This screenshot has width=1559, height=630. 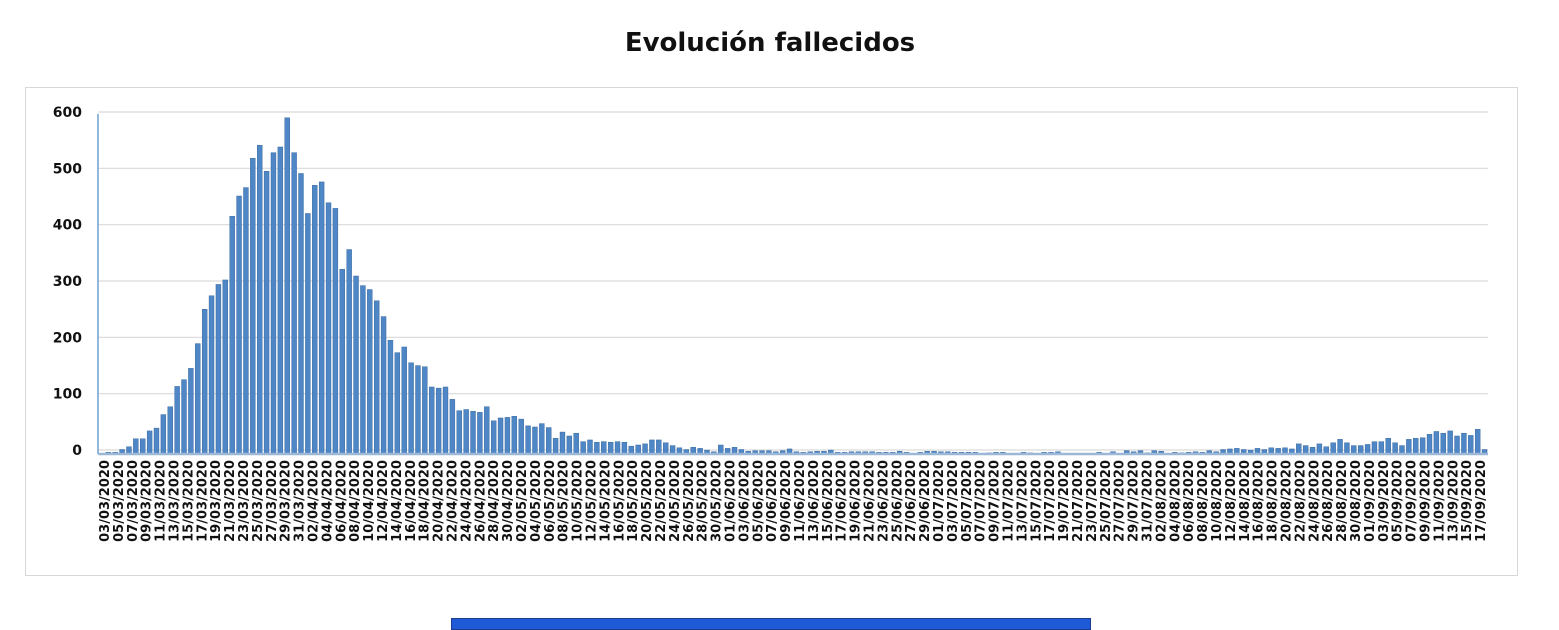 I want to click on x-tick-label-5: 13/03/2020, so click(x=174, y=501).